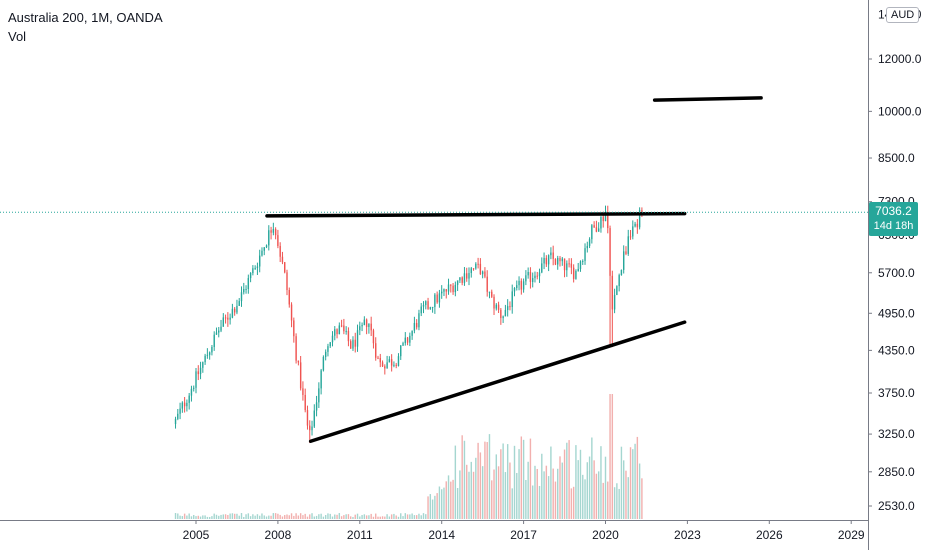 The height and width of the screenshot is (550, 932). I want to click on y-tick-label: 2850.0, so click(896, 472).